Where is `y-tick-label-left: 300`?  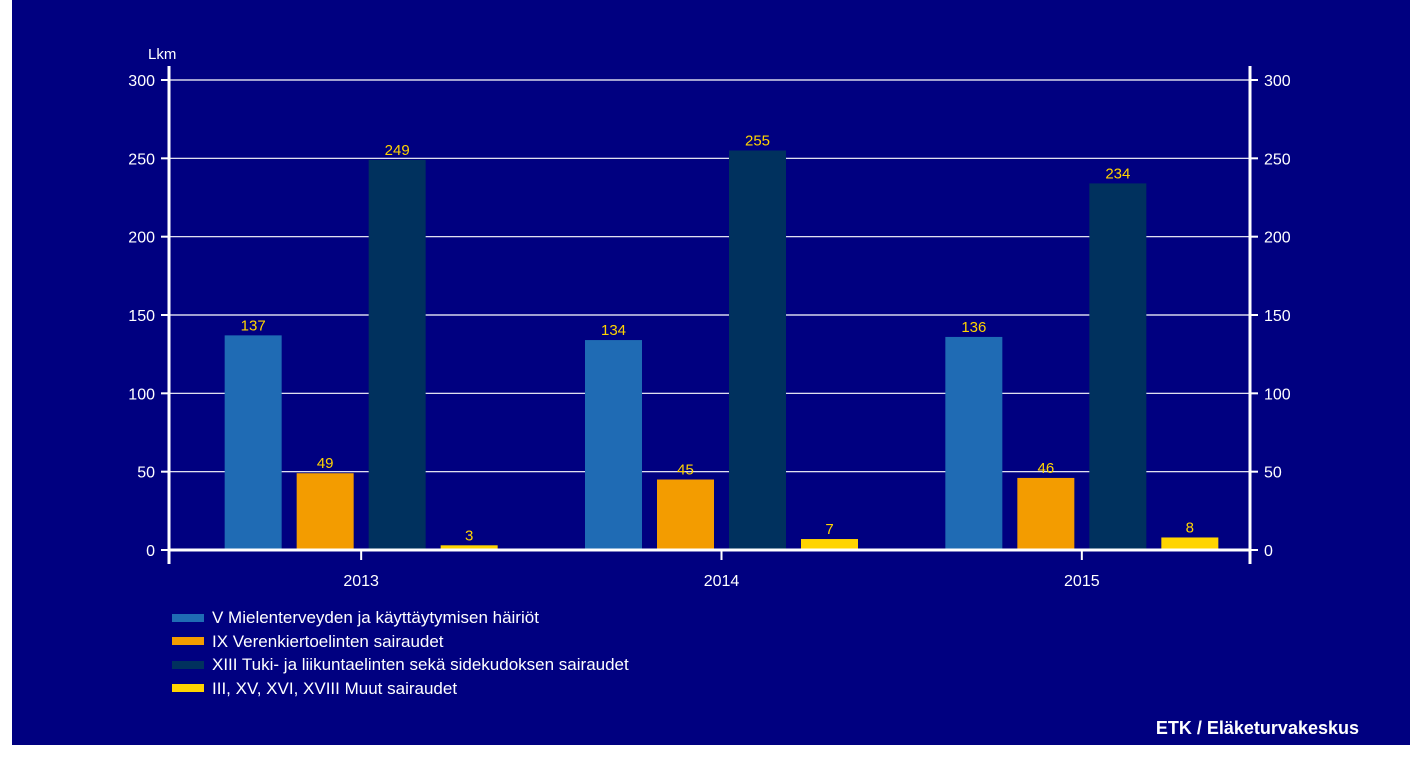
y-tick-label-left: 300 is located at coordinates (141, 81).